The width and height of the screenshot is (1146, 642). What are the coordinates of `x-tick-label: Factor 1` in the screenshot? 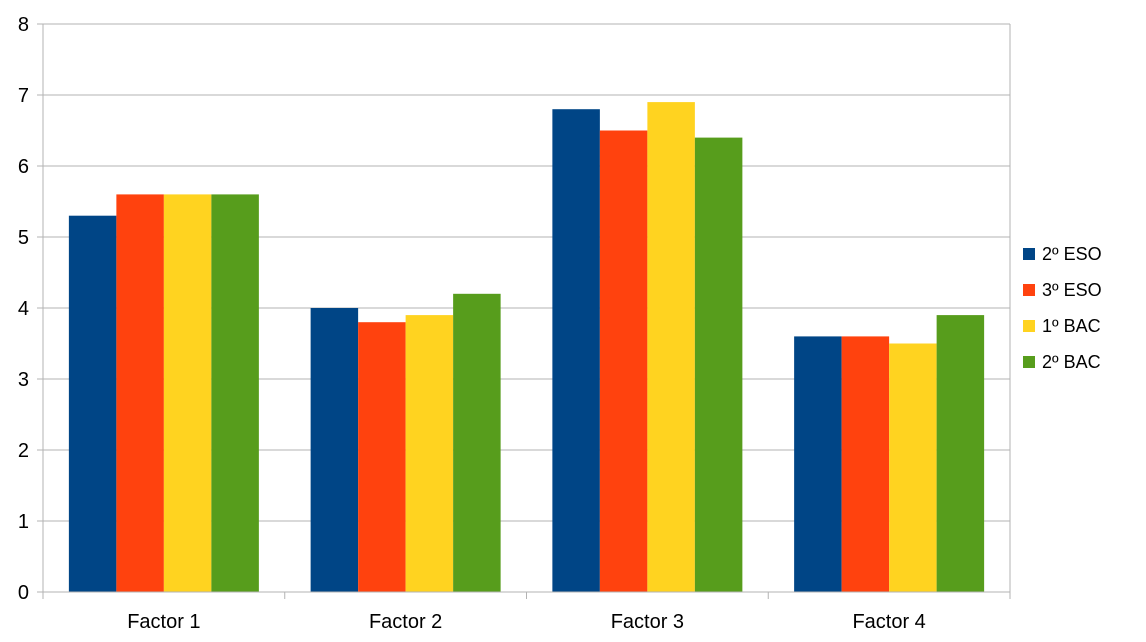 It's located at (163, 622).